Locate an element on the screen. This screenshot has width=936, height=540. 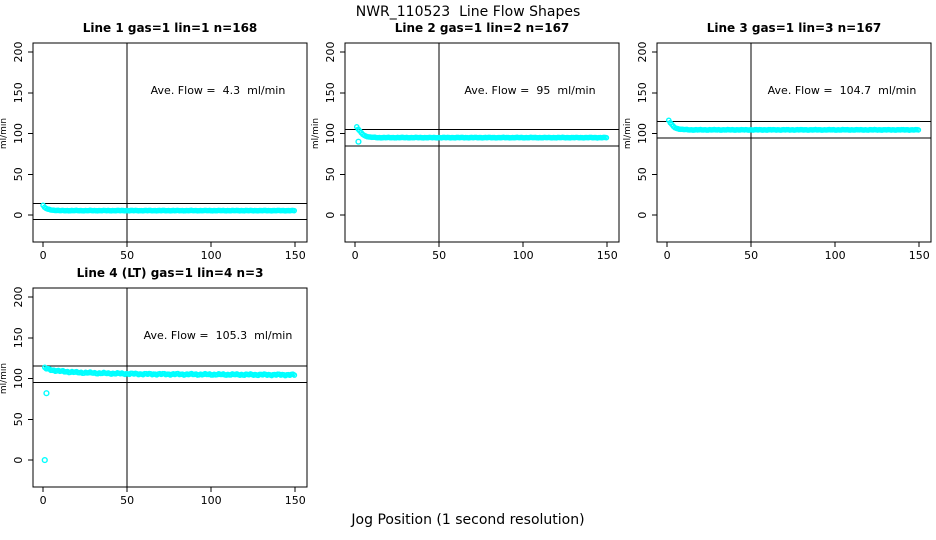
panel-3-series-points is located at coordinates (793, 125).